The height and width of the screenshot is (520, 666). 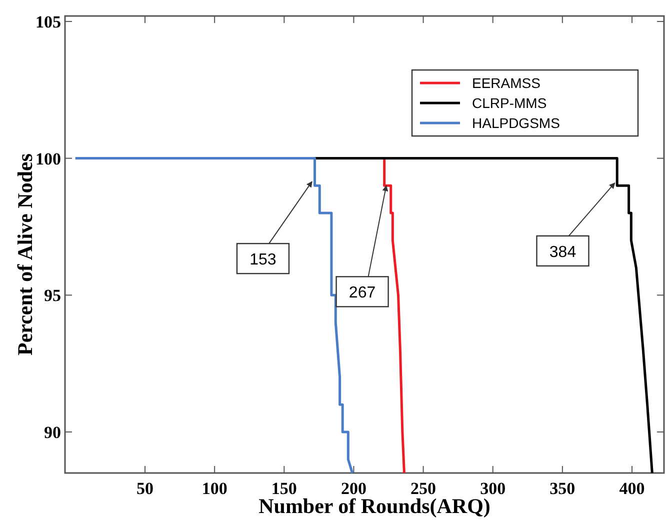 I want to click on y-axis-title: Percent of Alive Nodes, so click(x=25, y=255).